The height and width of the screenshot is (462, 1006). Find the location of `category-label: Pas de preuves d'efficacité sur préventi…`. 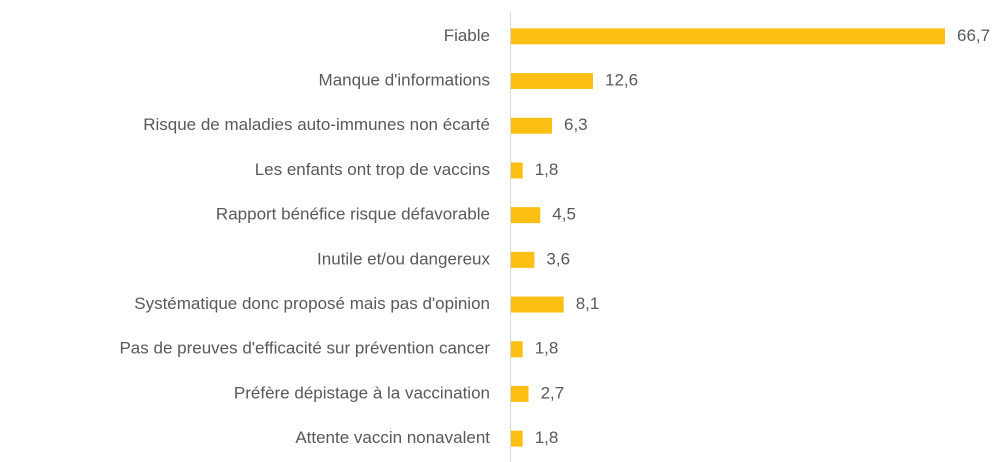

category-label: Pas de preuves d'efficacité sur préventi… is located at coordinates (304, 348).